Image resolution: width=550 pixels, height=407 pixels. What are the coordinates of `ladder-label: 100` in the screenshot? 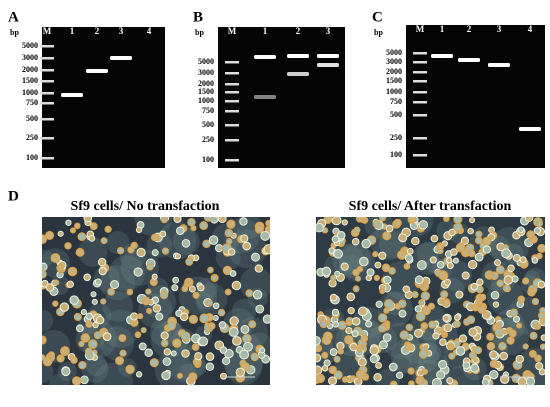 It's located at (396, 154).